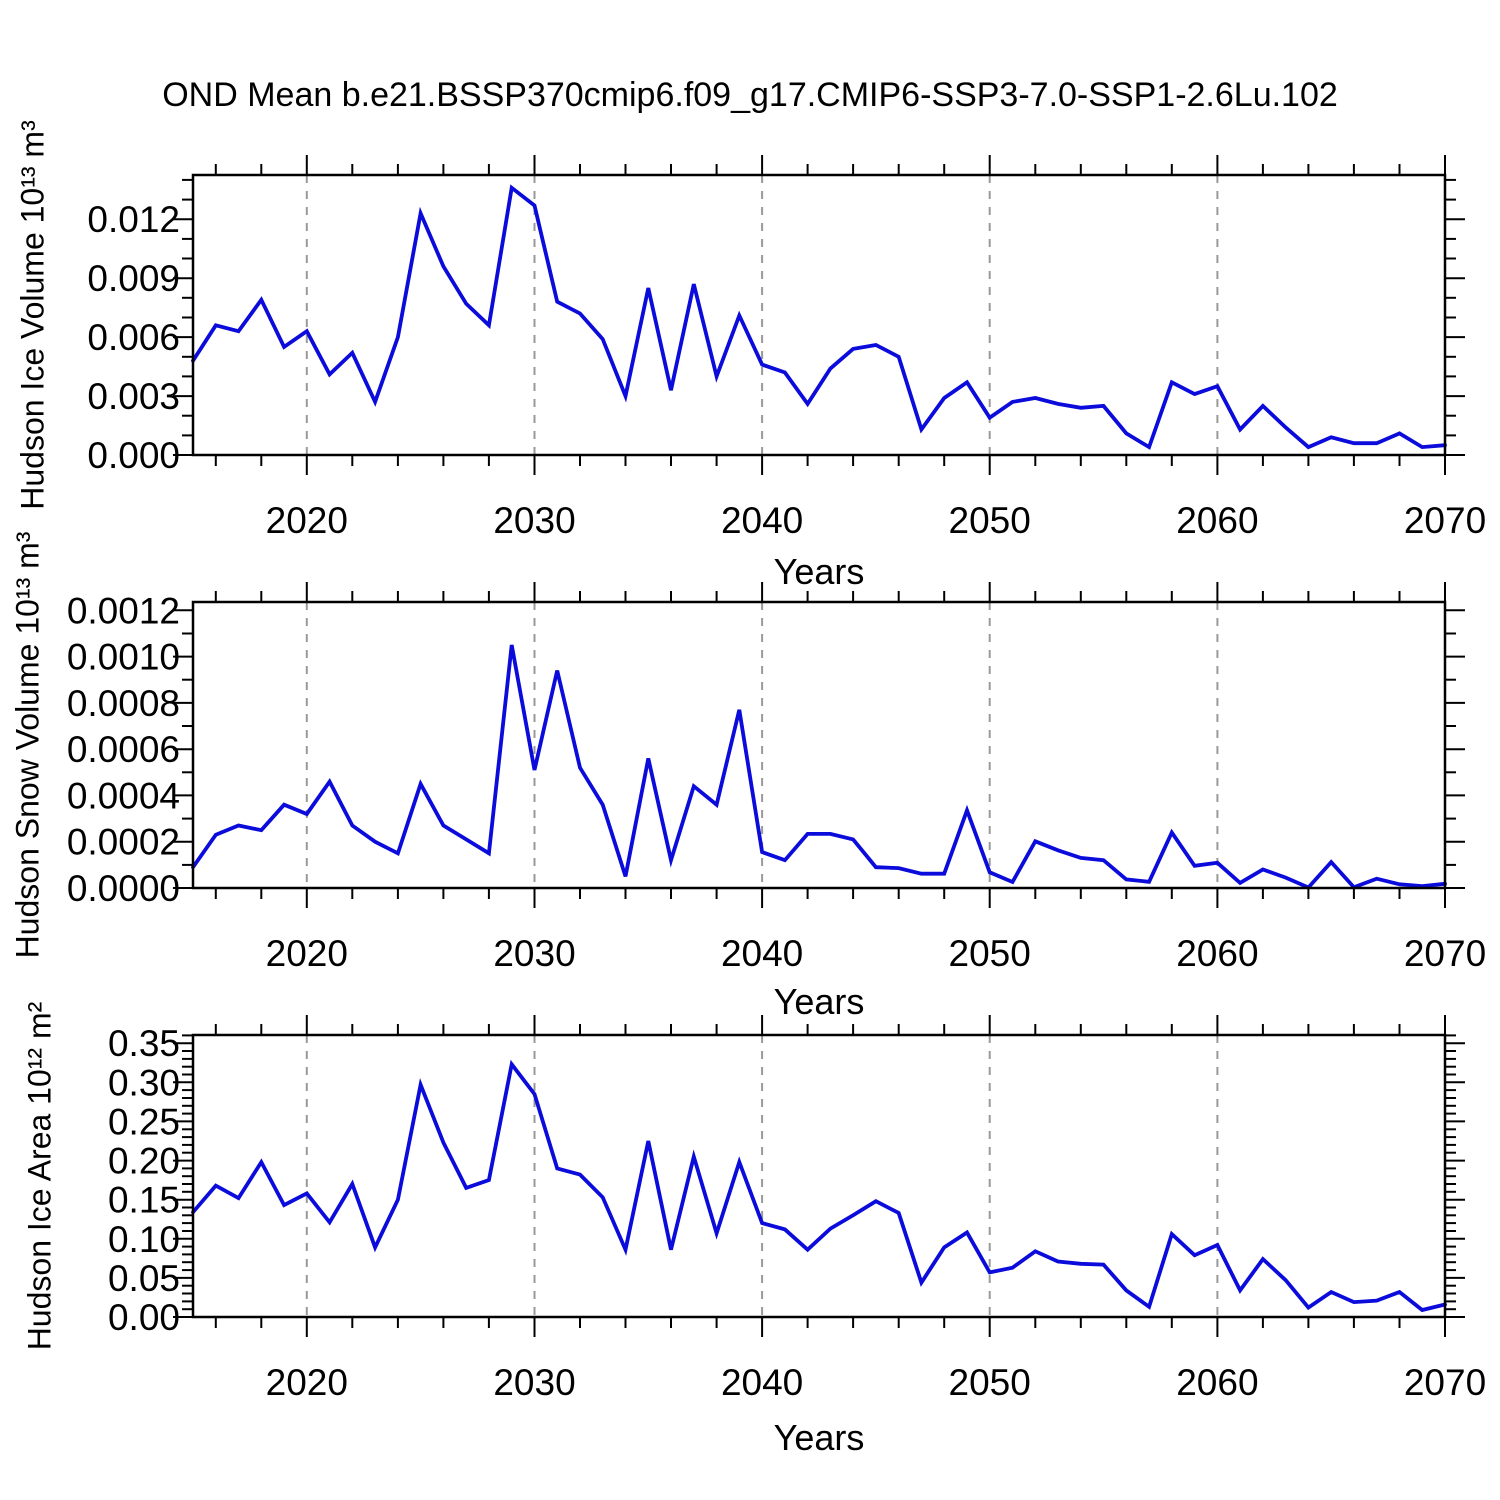  Describe the element at coordinates (123, 610) in the screenshot. I see `y-tick-label: 0.0012` at that location.